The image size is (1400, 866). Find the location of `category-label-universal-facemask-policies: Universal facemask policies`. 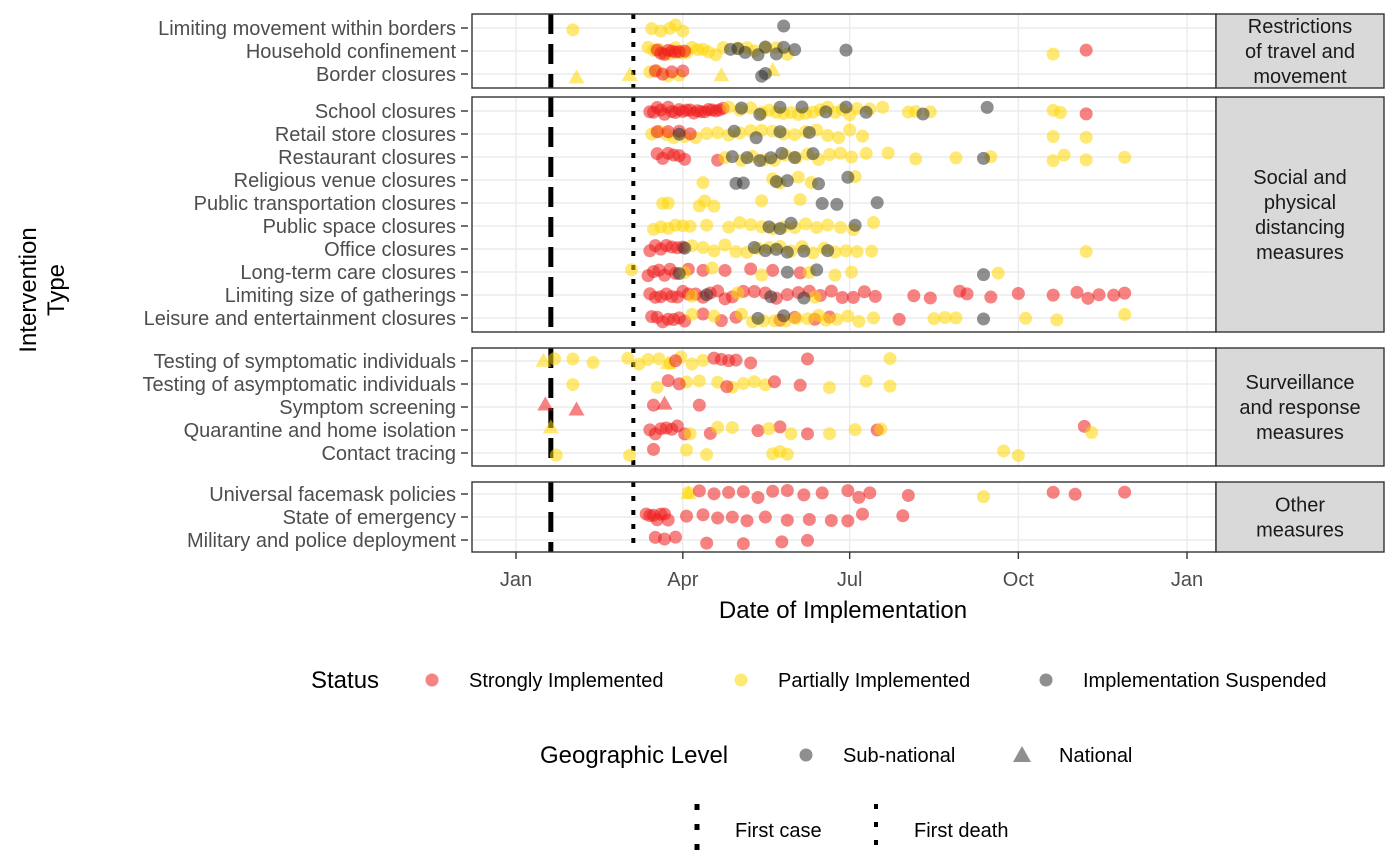

category-label-universal-facemask-policies: Universal facemask policies is located at coordinates (332, 495).